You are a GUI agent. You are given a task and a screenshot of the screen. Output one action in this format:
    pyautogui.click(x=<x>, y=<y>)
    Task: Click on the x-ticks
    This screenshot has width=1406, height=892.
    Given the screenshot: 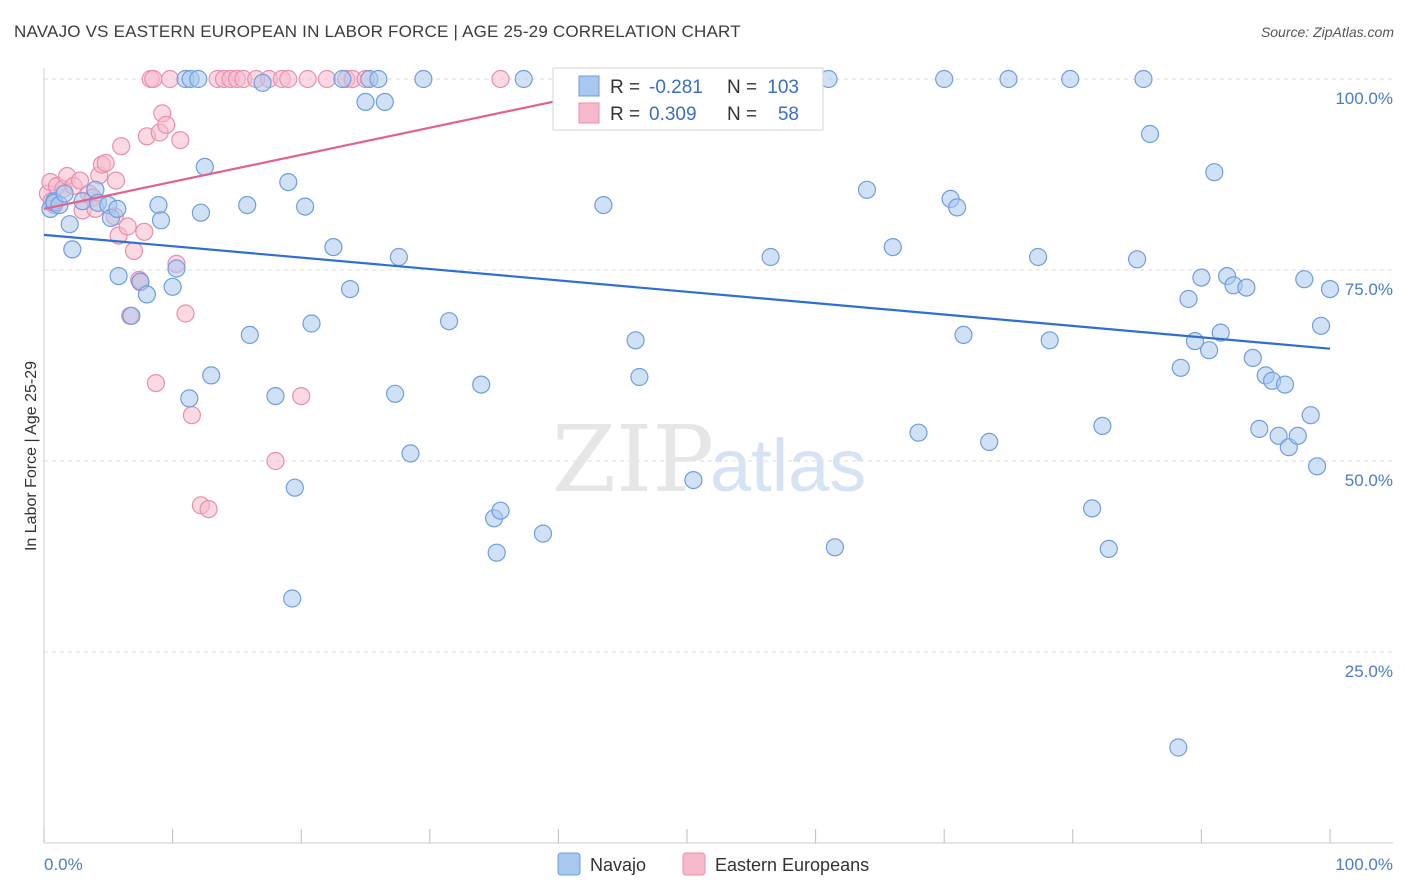 What is the action you would take?
    pyautogui.click(x=687, y=836)
    